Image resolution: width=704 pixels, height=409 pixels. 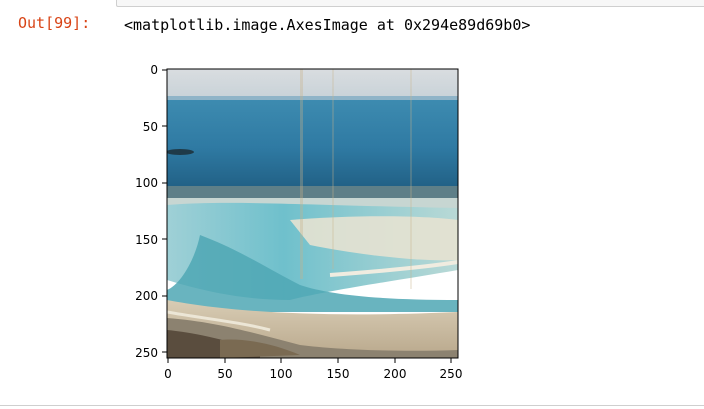 What do you see at coordinates (146, 240) in the screenshot?
I see `y-tick-label: 150` at bounding box center [146, 240].